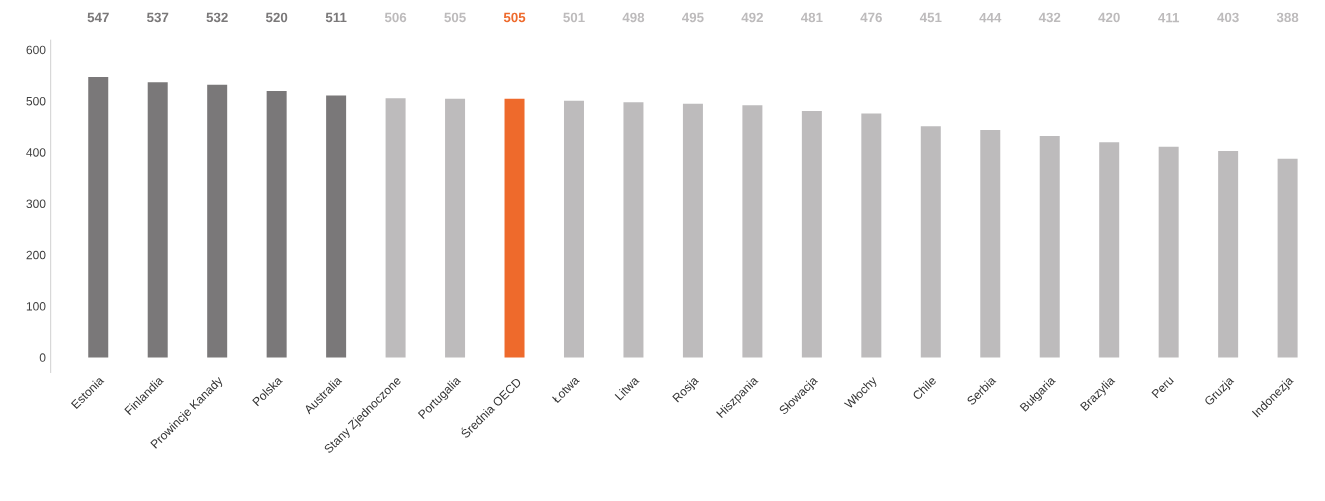 This screenshot has height=501, width=1325. I want to click on y-tick-label: 300, so click(36, 204).